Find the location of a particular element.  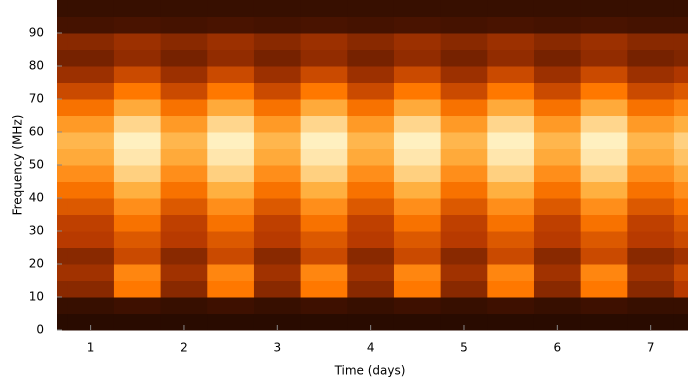

y-tick-label: 20 is located at coordinates (36, 264).